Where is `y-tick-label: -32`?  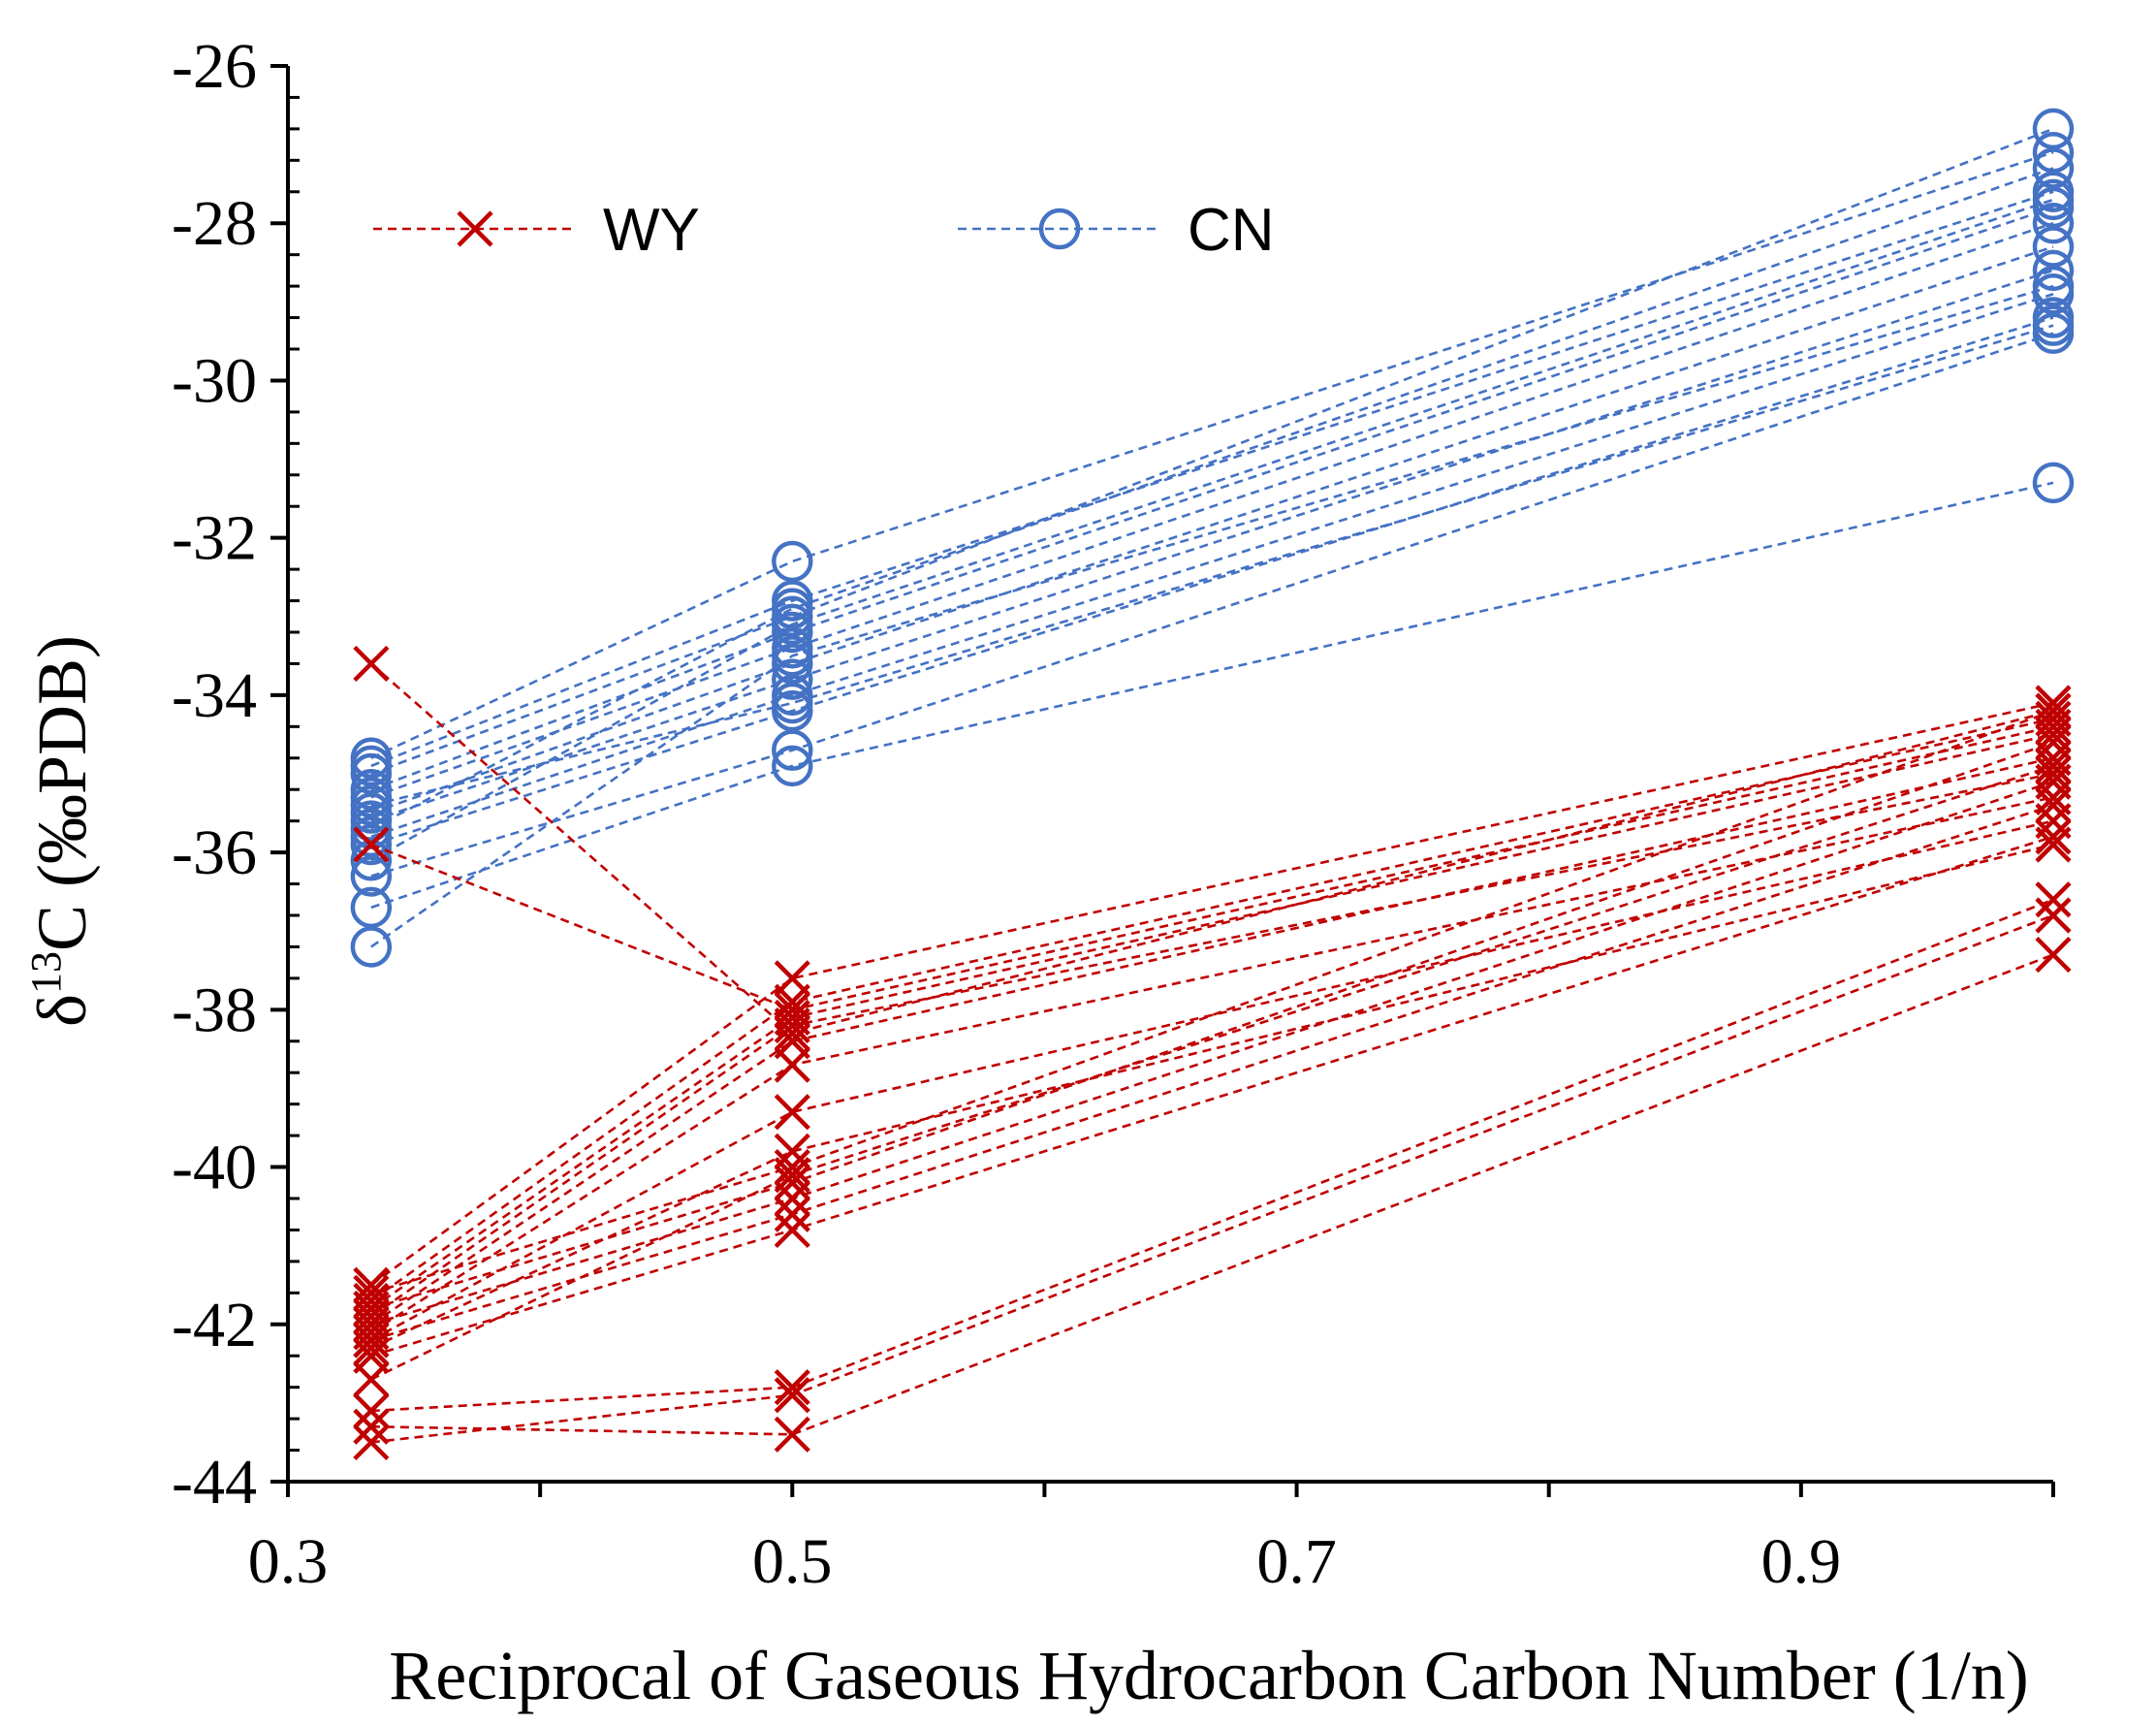
y-tick-label: -32 is located at coordinates (214, 538).